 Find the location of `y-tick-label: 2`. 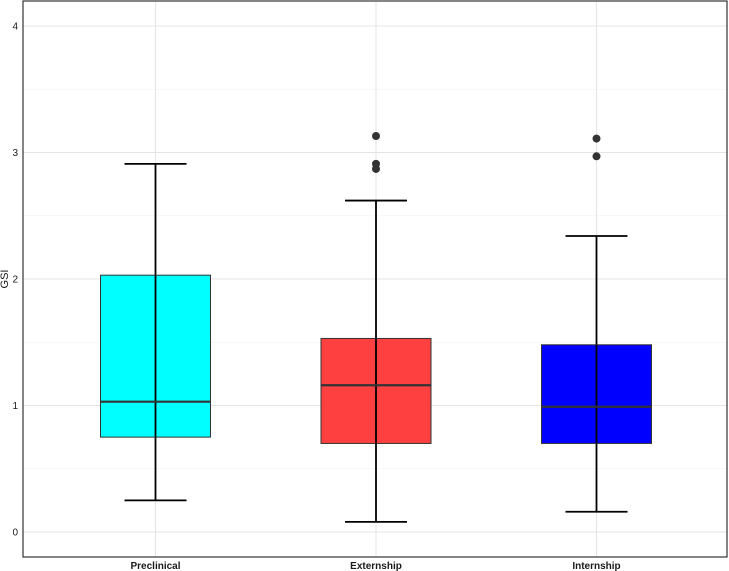

y-tick-label: 2 is located at coordinates (15, 280).